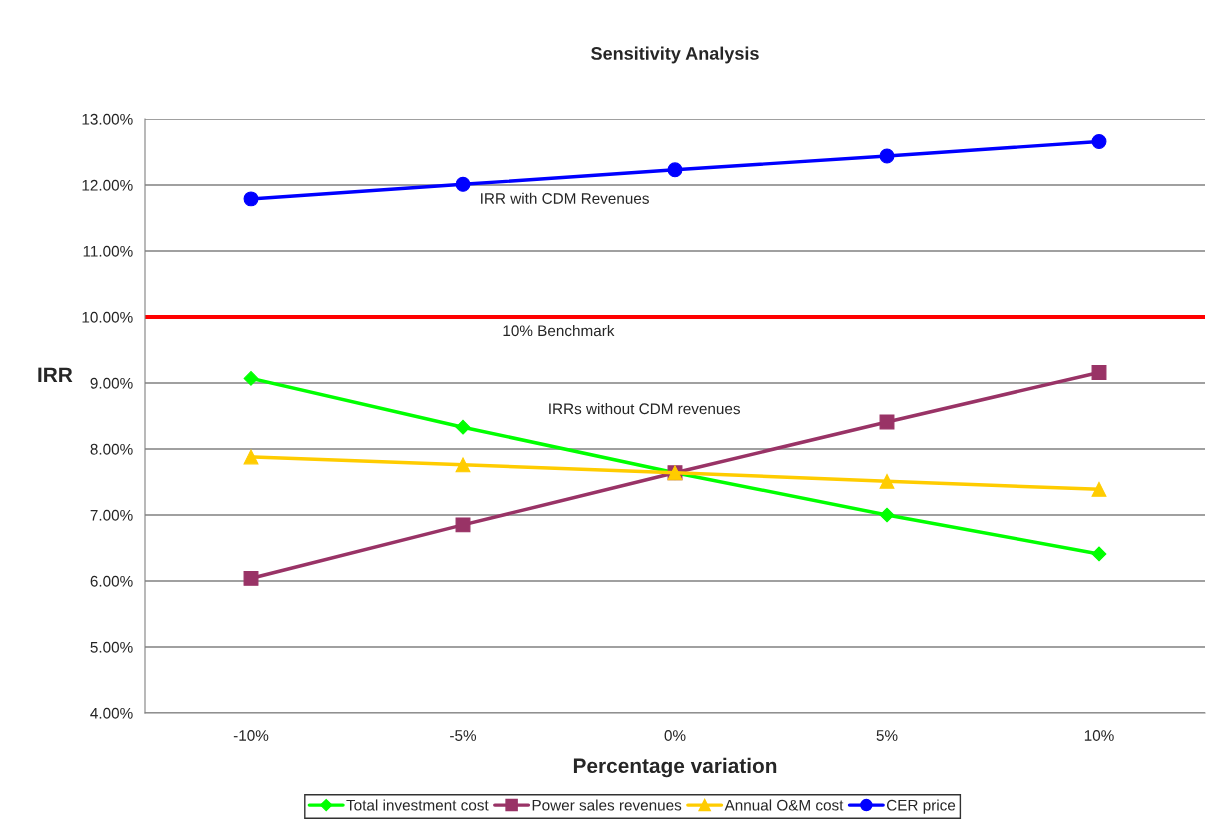 This screenshot has width=1207, height=836. I want to click on y-tick-label: 11.00%, so click(108, 251).